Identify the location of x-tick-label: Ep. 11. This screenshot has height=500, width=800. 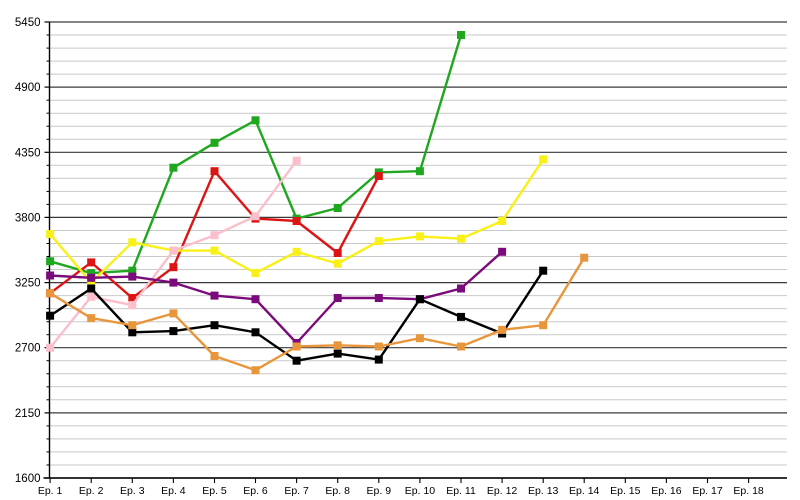
(461, 491).